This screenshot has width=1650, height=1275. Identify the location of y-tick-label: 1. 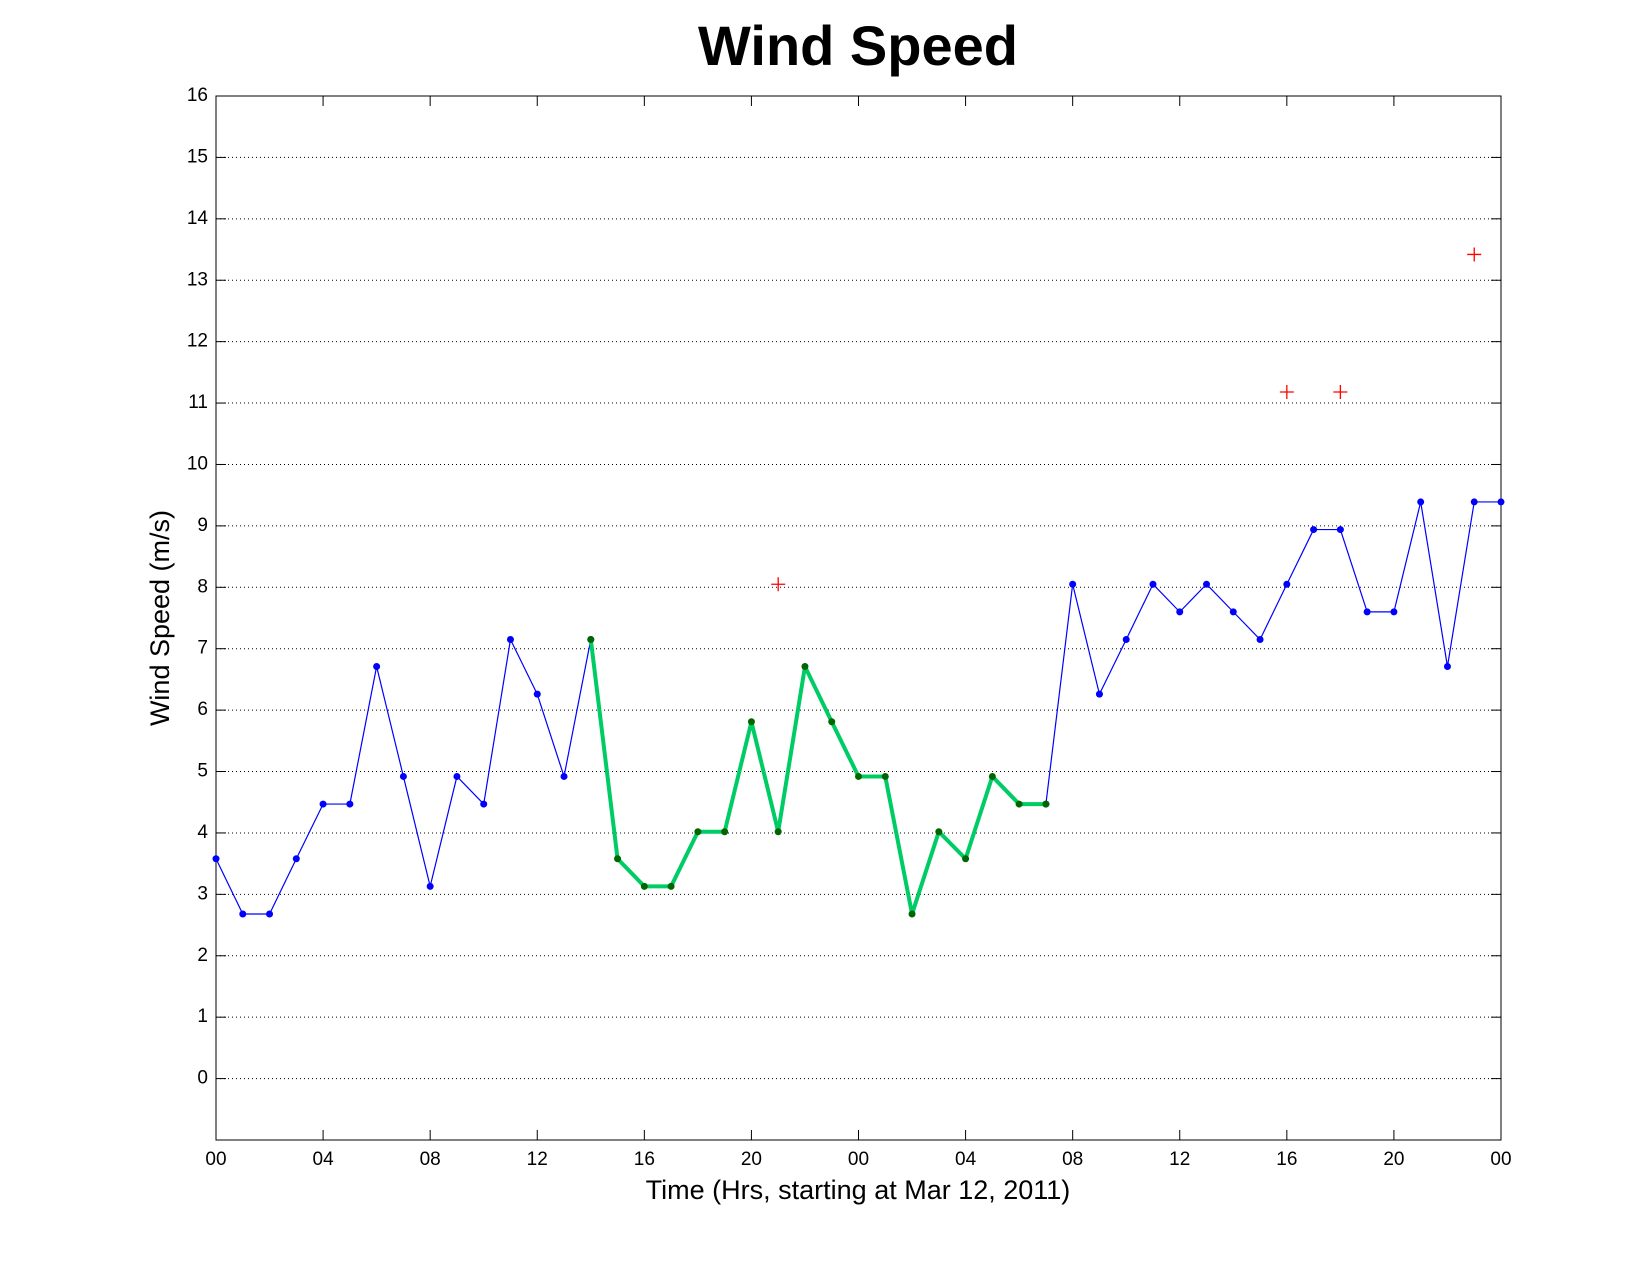
(202, 1016).